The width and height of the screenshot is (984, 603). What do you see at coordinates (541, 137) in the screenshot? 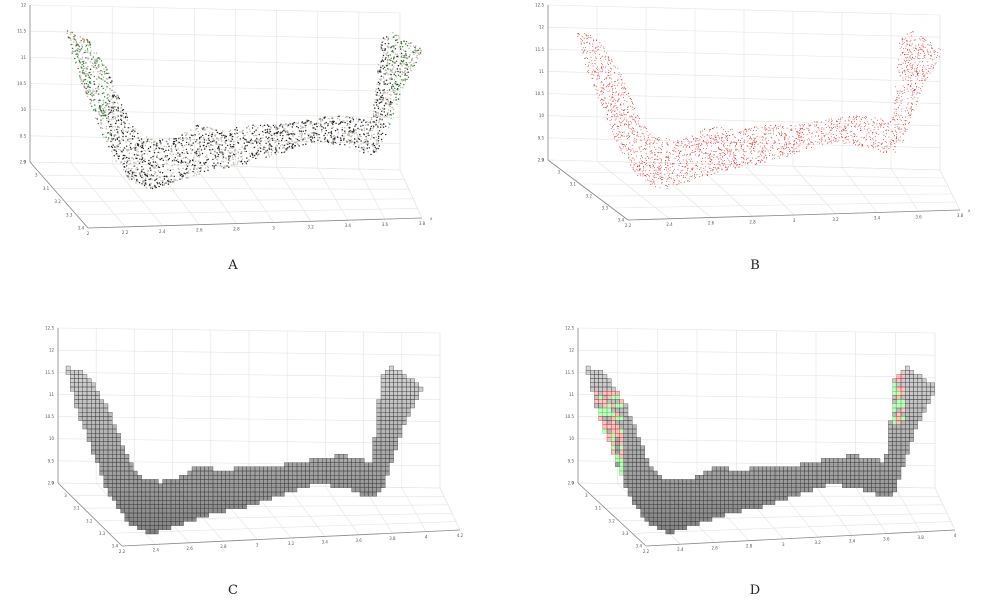
I see `z-tick-label: 9.5` at bounding box center [541, 137].